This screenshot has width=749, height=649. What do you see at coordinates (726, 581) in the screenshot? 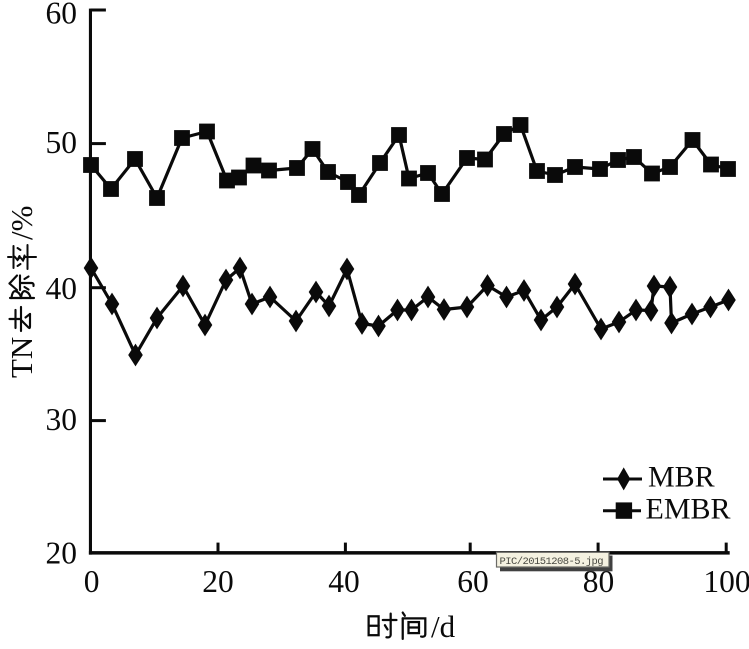
I see `svg-text: 100` at bounding box center [726, 581].